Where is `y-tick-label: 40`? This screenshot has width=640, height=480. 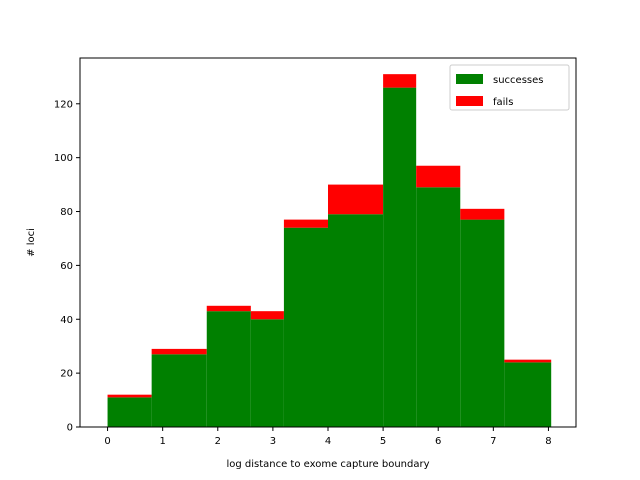
y-tick-label: 40 is located at coordinates (66, 320).